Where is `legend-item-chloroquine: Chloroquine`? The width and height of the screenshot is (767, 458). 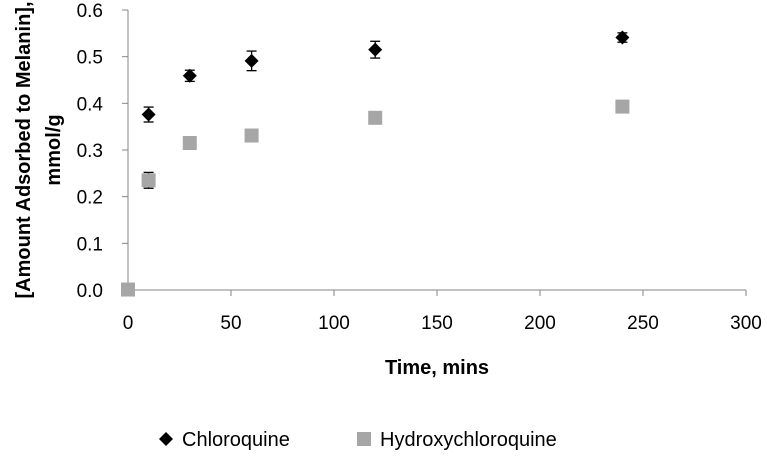
legend-item-chloroquine: Chloroquine is located at coordinates (224, 440).